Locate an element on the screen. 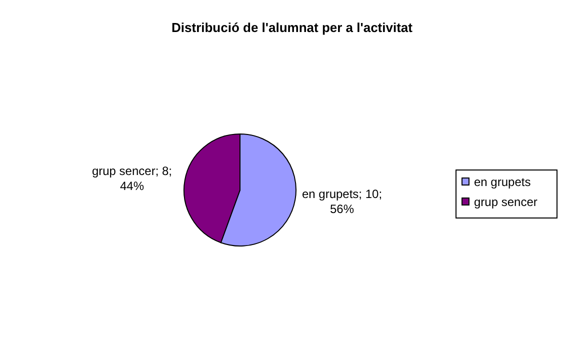 The height and width of the screenshot is (345, 579). data-label: grup sencer; 8; 44% is located at coordinates (132, 179).